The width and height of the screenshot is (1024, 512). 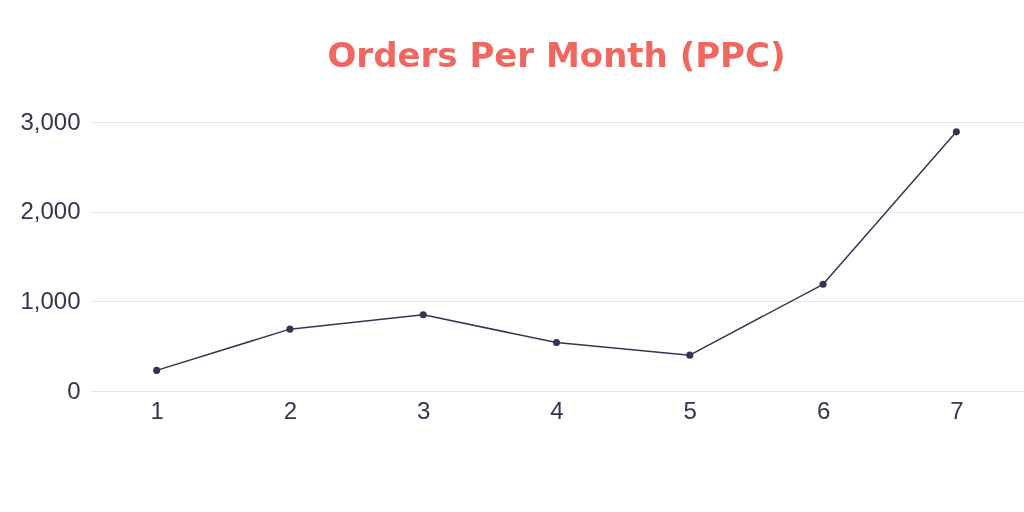 I want to click on y-tick-label: 3,000, so click(x=50, y=121).